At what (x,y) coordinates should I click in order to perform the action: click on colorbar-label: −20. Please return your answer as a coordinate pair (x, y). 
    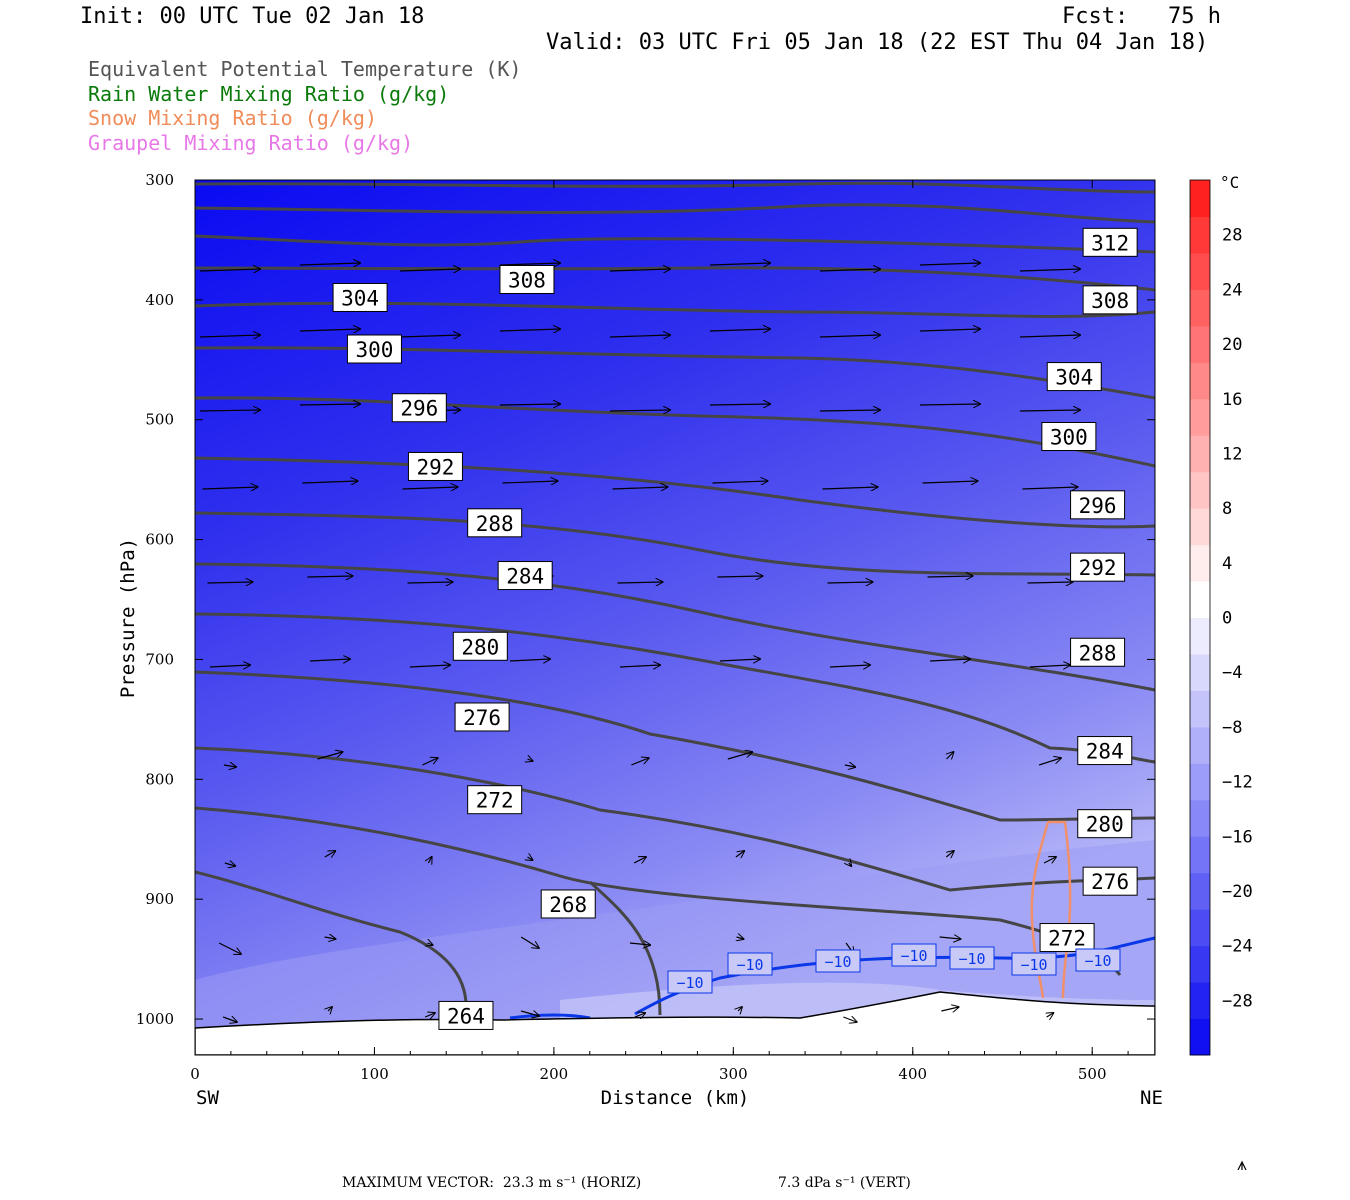
    Looking at the image, I should click on (1237, 892).